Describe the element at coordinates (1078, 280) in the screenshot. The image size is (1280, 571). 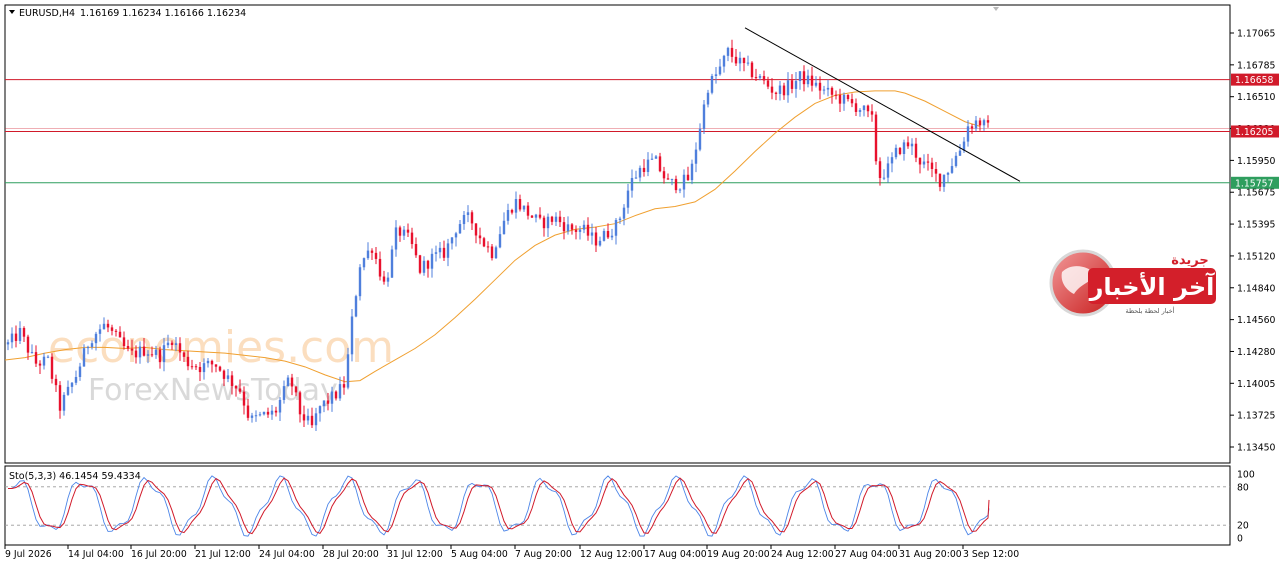
I see `logo-continent-icon` at that location.